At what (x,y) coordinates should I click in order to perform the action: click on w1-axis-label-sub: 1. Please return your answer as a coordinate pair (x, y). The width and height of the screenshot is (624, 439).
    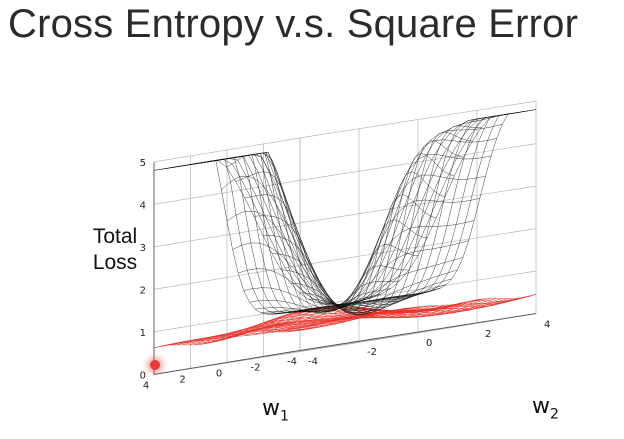
    Looking at the image, I should click on (284, 416).